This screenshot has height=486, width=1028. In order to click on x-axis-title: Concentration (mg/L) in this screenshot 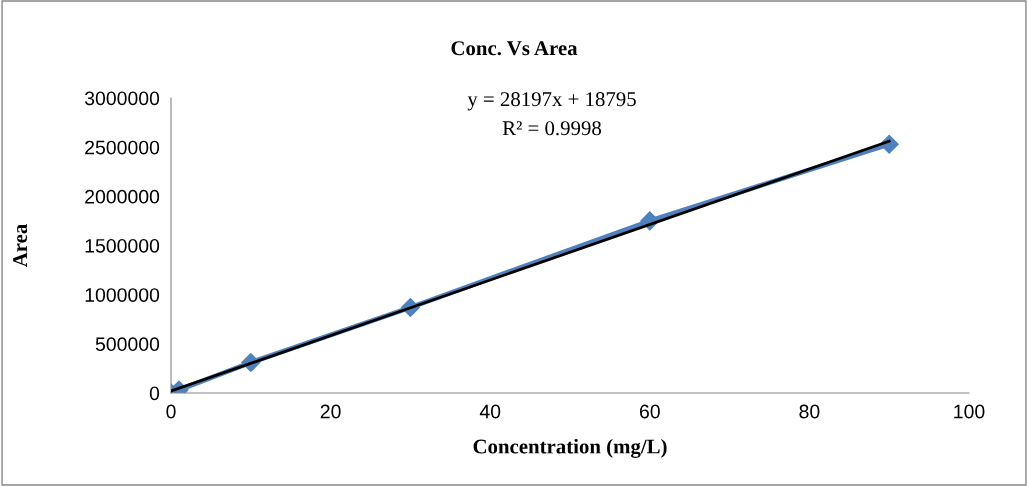, I will do `click(570, 448)`.